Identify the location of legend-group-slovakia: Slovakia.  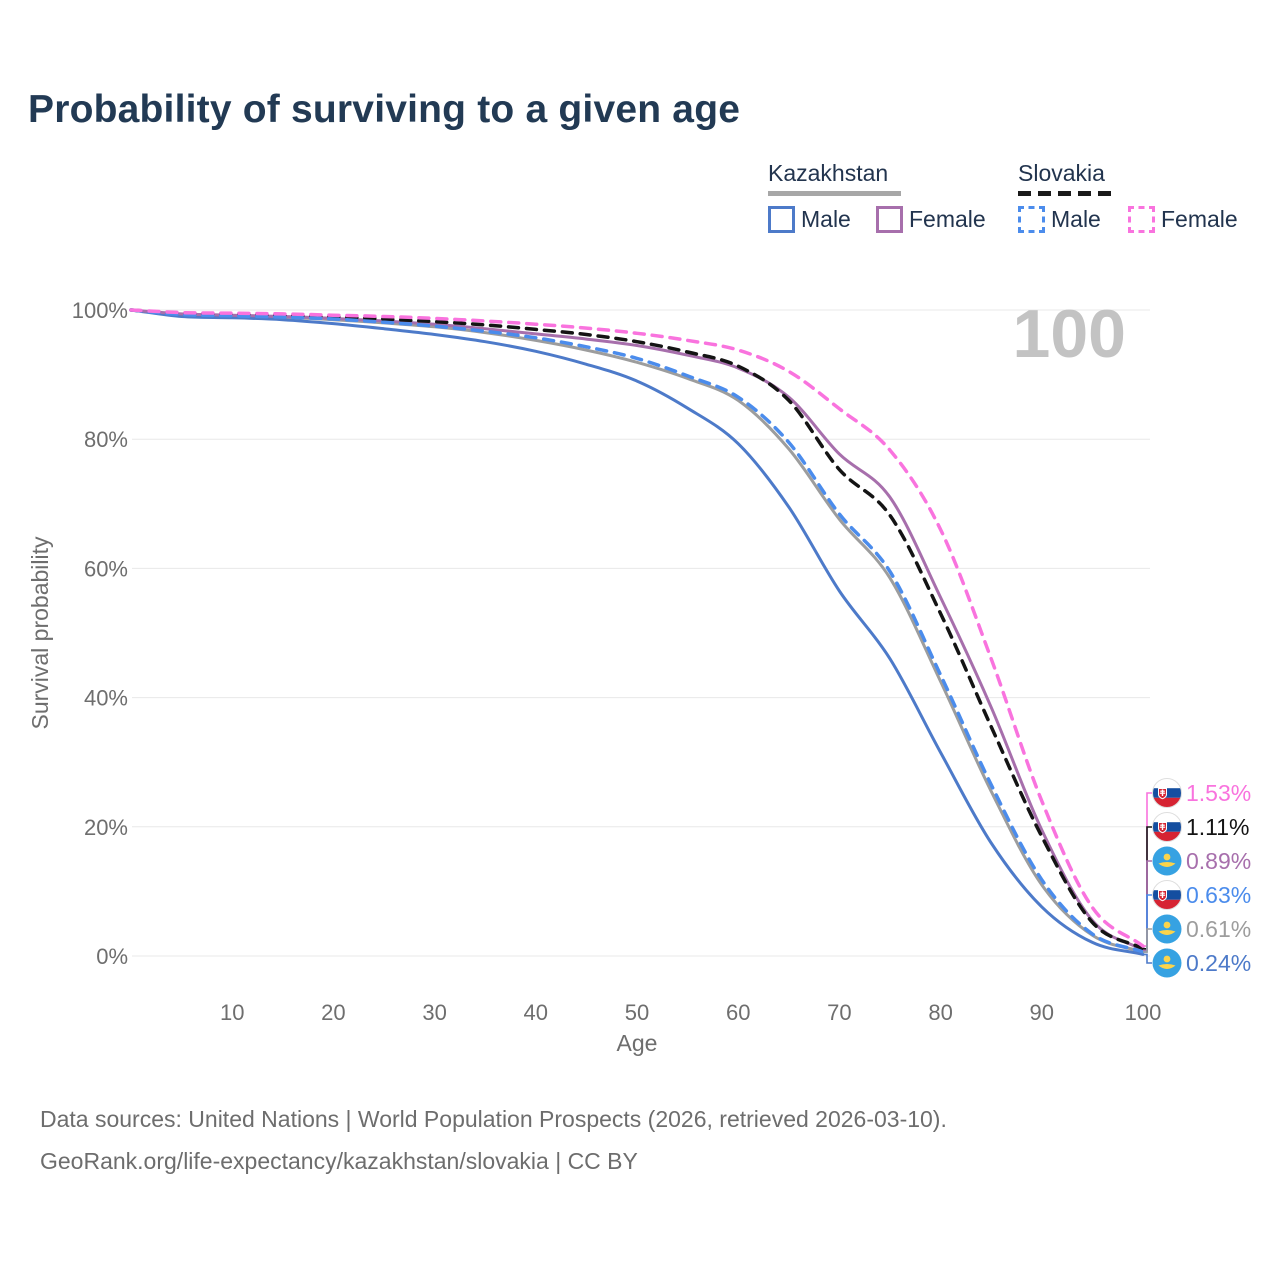
(1061, 173).